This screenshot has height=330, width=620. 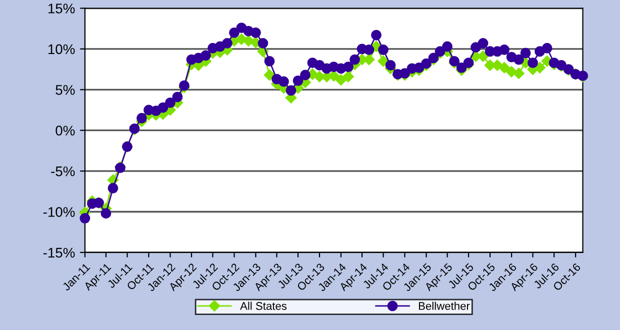 I want to click on legend-label: All States, so click(x=263, y=306).